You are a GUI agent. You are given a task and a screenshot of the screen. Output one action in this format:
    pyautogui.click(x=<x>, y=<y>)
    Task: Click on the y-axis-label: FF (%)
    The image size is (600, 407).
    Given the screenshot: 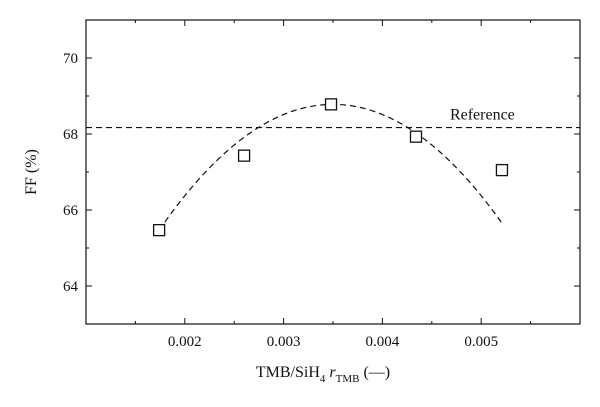 What is the action you would take?
    pyautogui.click(x=31, y=172)
    